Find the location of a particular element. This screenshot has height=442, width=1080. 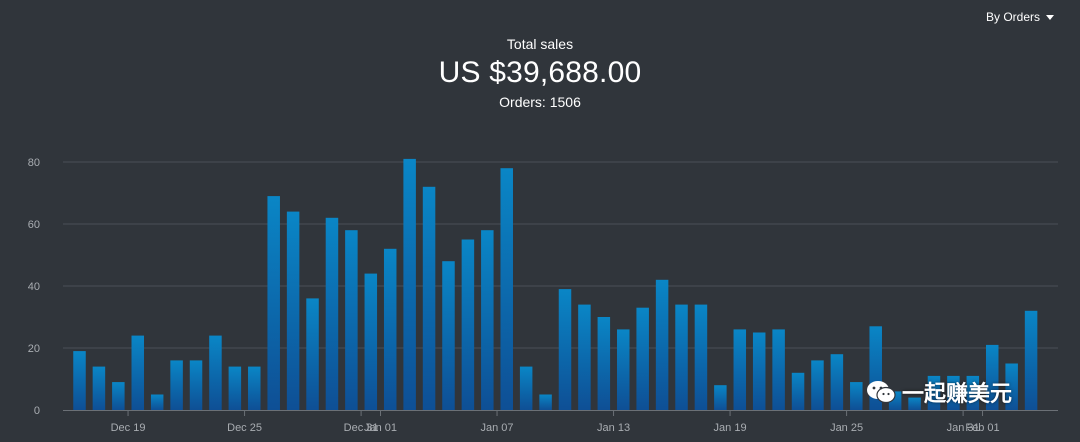

x-tick-label: Feb 01 is located at coordinates (982, 428).